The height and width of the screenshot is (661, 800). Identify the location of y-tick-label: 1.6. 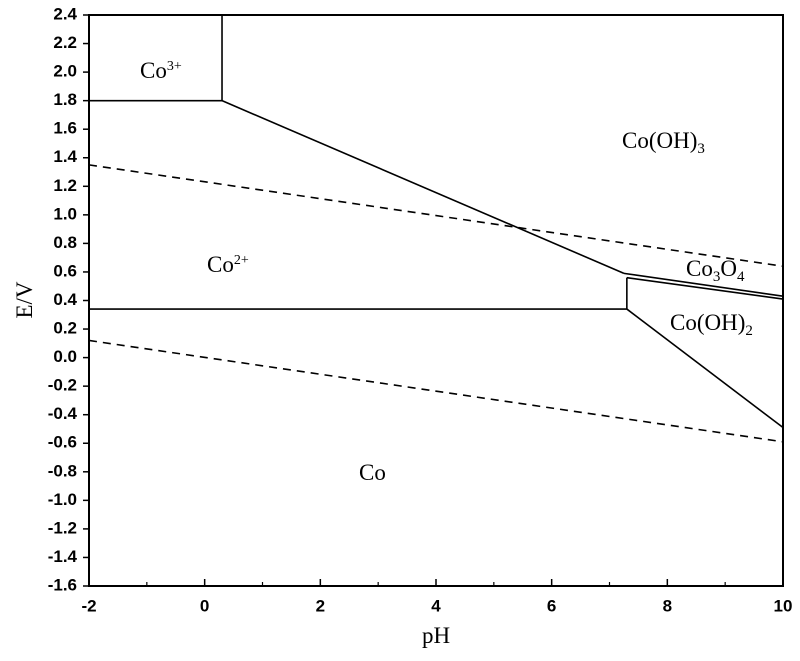
(65, 128).